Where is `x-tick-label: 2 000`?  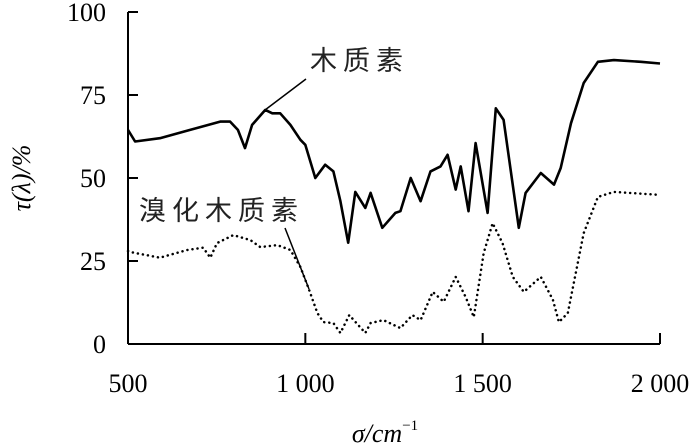
x-tick-label: 2 000 is located at coordinates (660, 383).